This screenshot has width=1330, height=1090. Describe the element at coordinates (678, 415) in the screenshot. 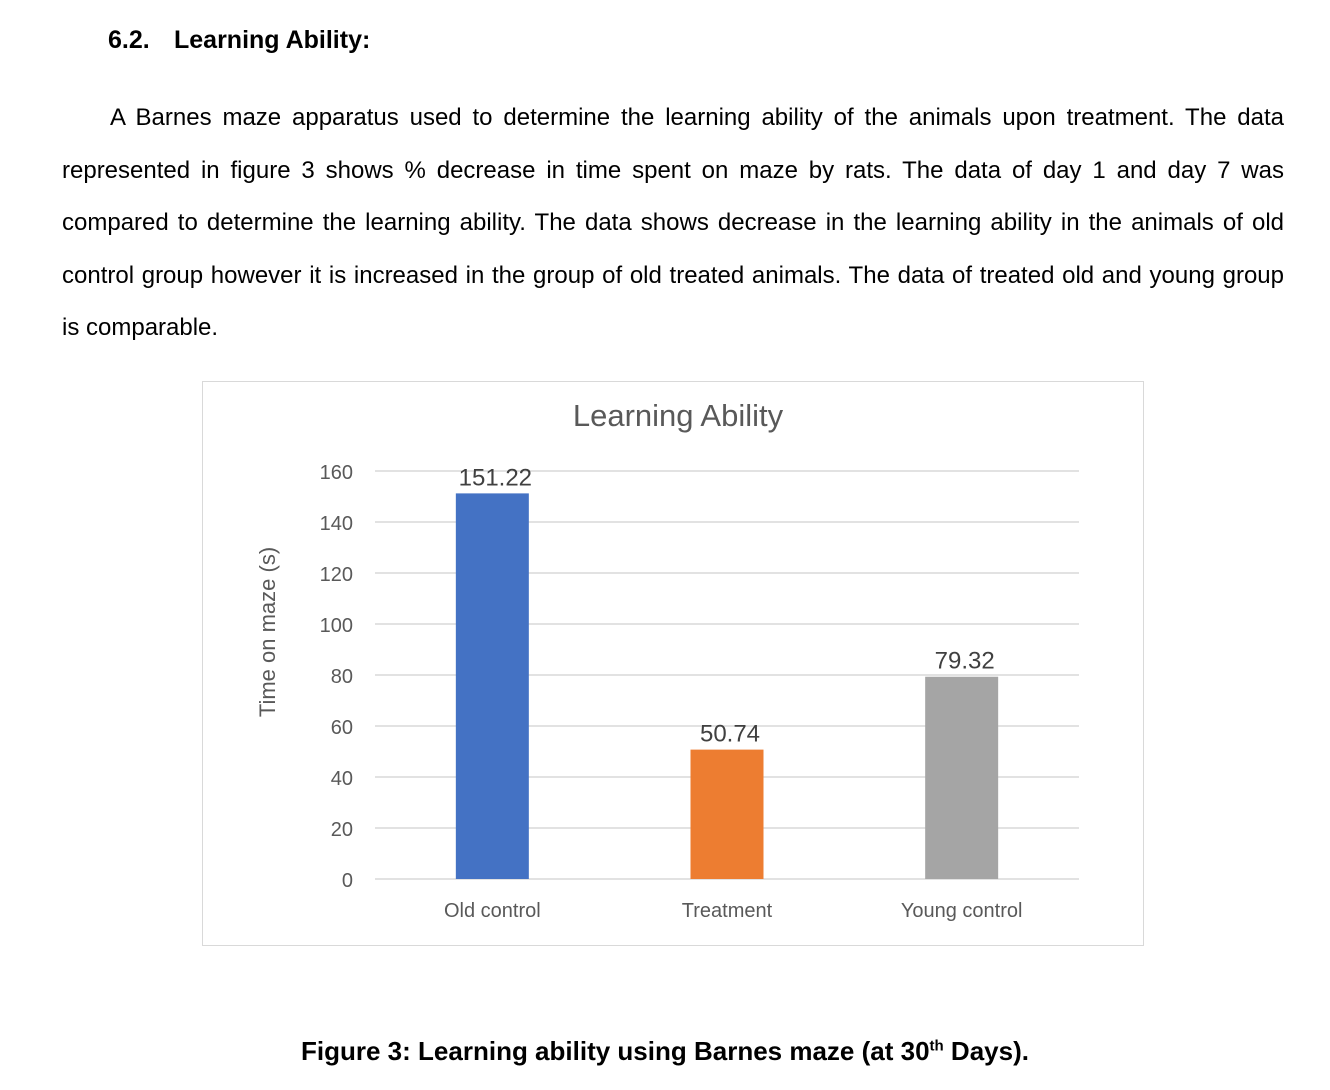

I see `chart-title: Learning Ability` at that location.